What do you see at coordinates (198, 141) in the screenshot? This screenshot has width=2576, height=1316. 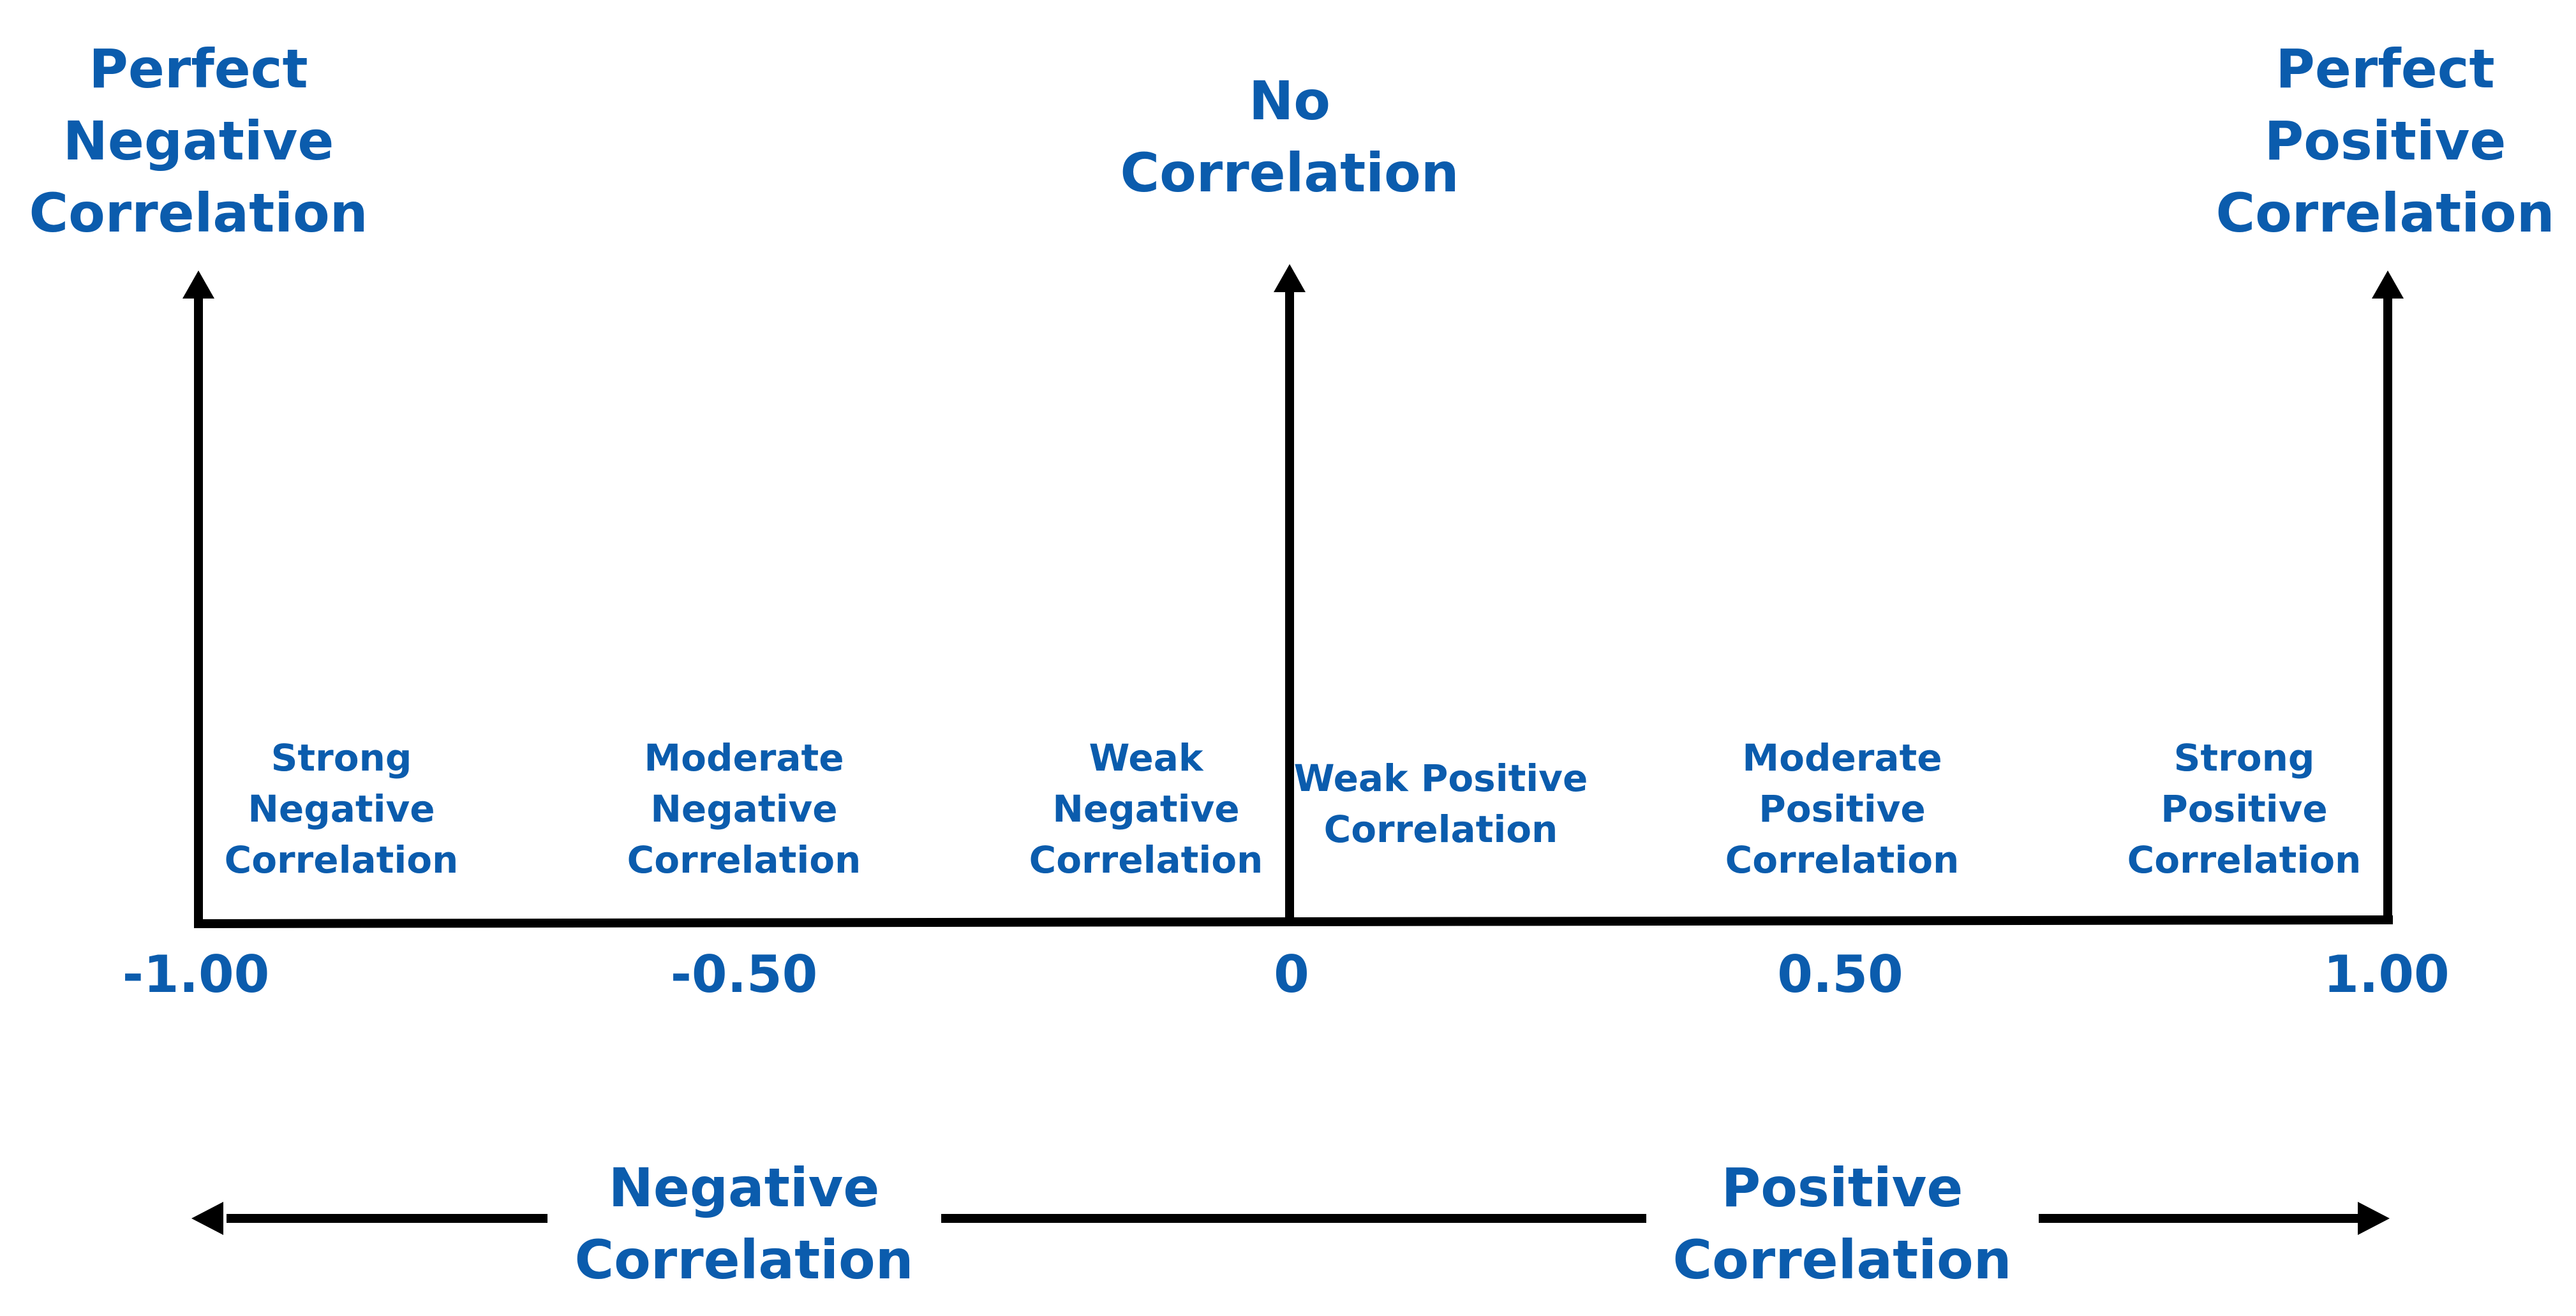 I see `heading-perfect-negative: Perfect Negative Correlation` at bounding box center [198, 141].